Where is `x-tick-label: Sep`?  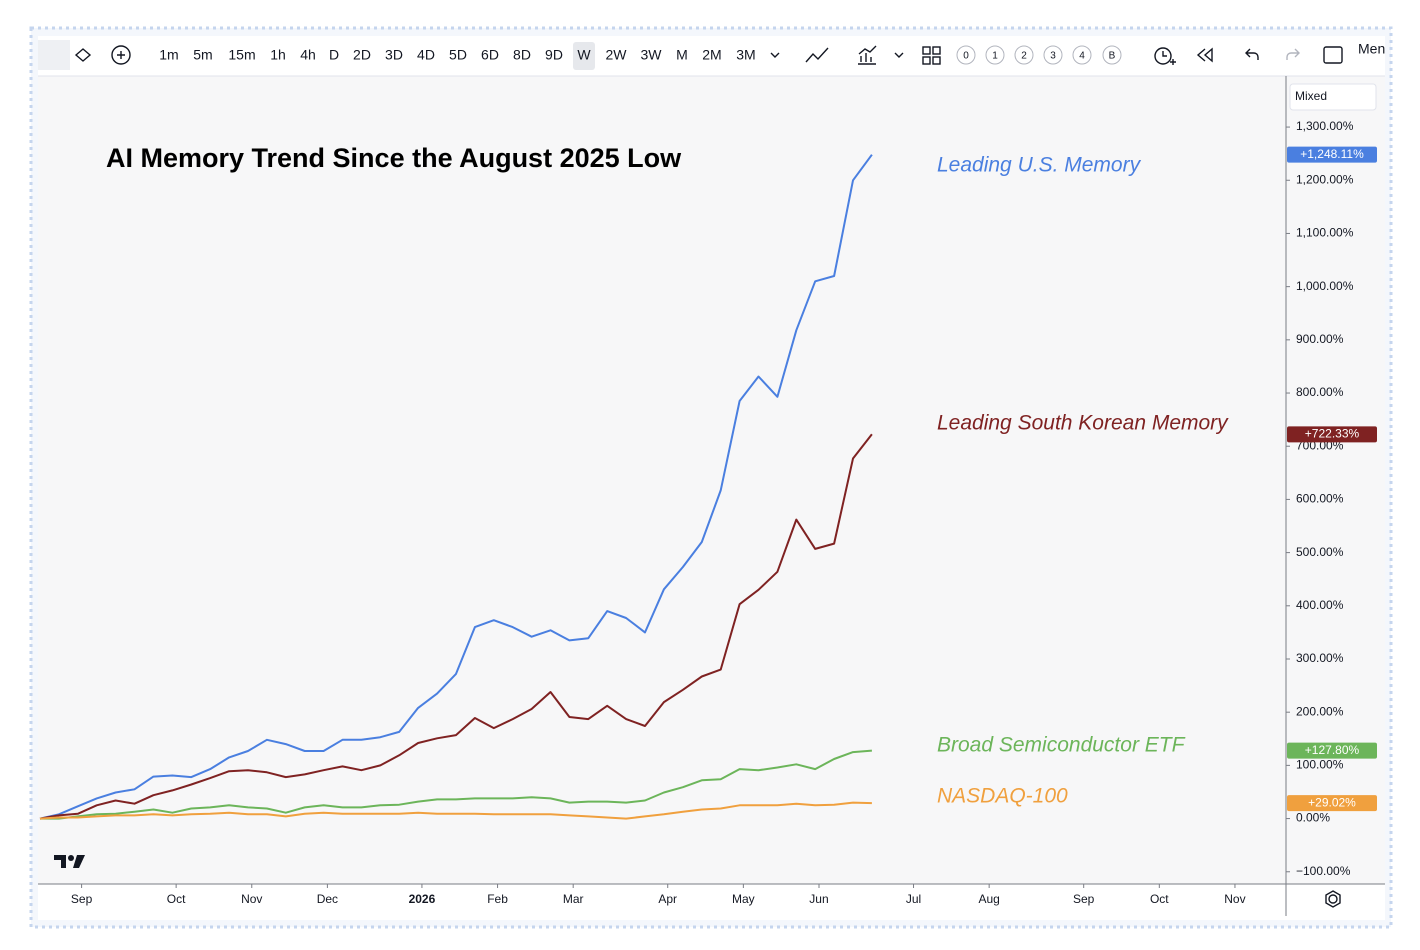 x-tick-label: Sep is located at coordinates (1084, 899).